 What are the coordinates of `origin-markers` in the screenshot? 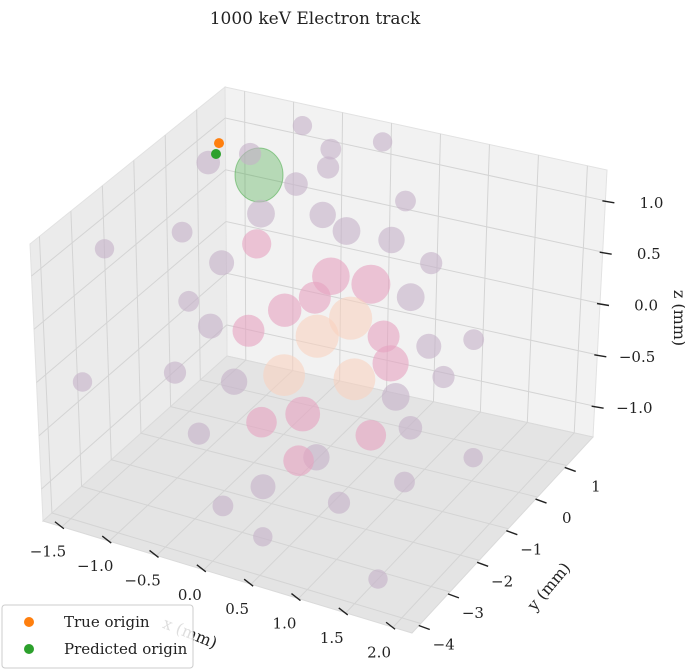 It's located at (217, 148).